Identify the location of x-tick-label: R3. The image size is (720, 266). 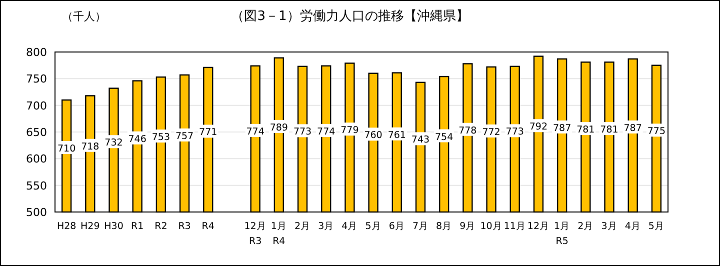
(184, 226).